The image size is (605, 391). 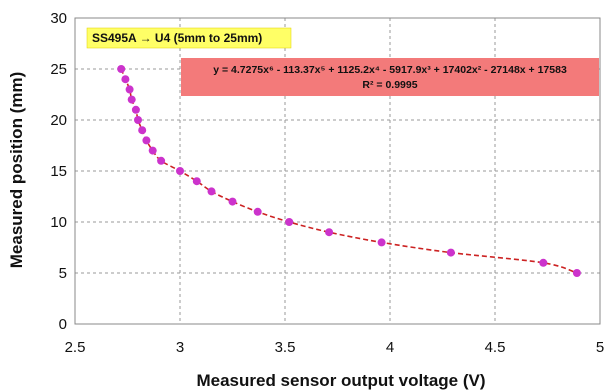 I want to click on x-axis-ticks: 2.5 3 3.5 4 4.5 5, so click(x=335, y=347).